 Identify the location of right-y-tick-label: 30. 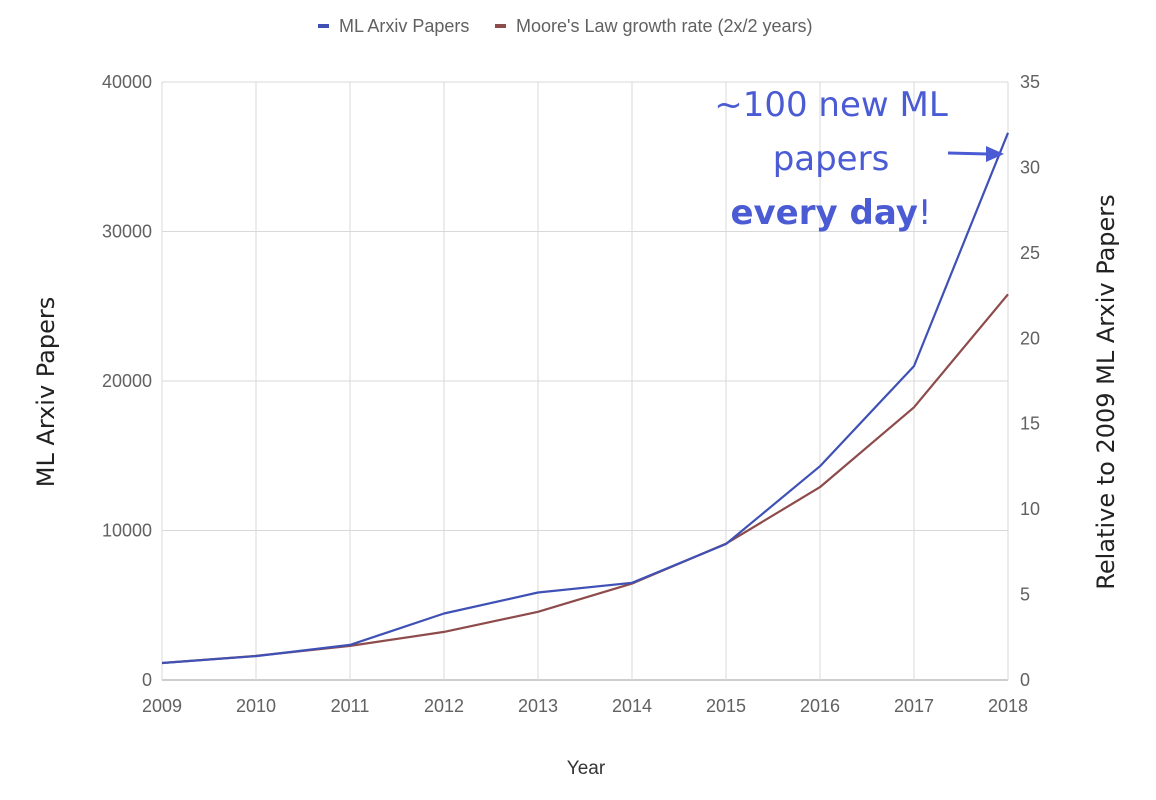
(1030, 167).